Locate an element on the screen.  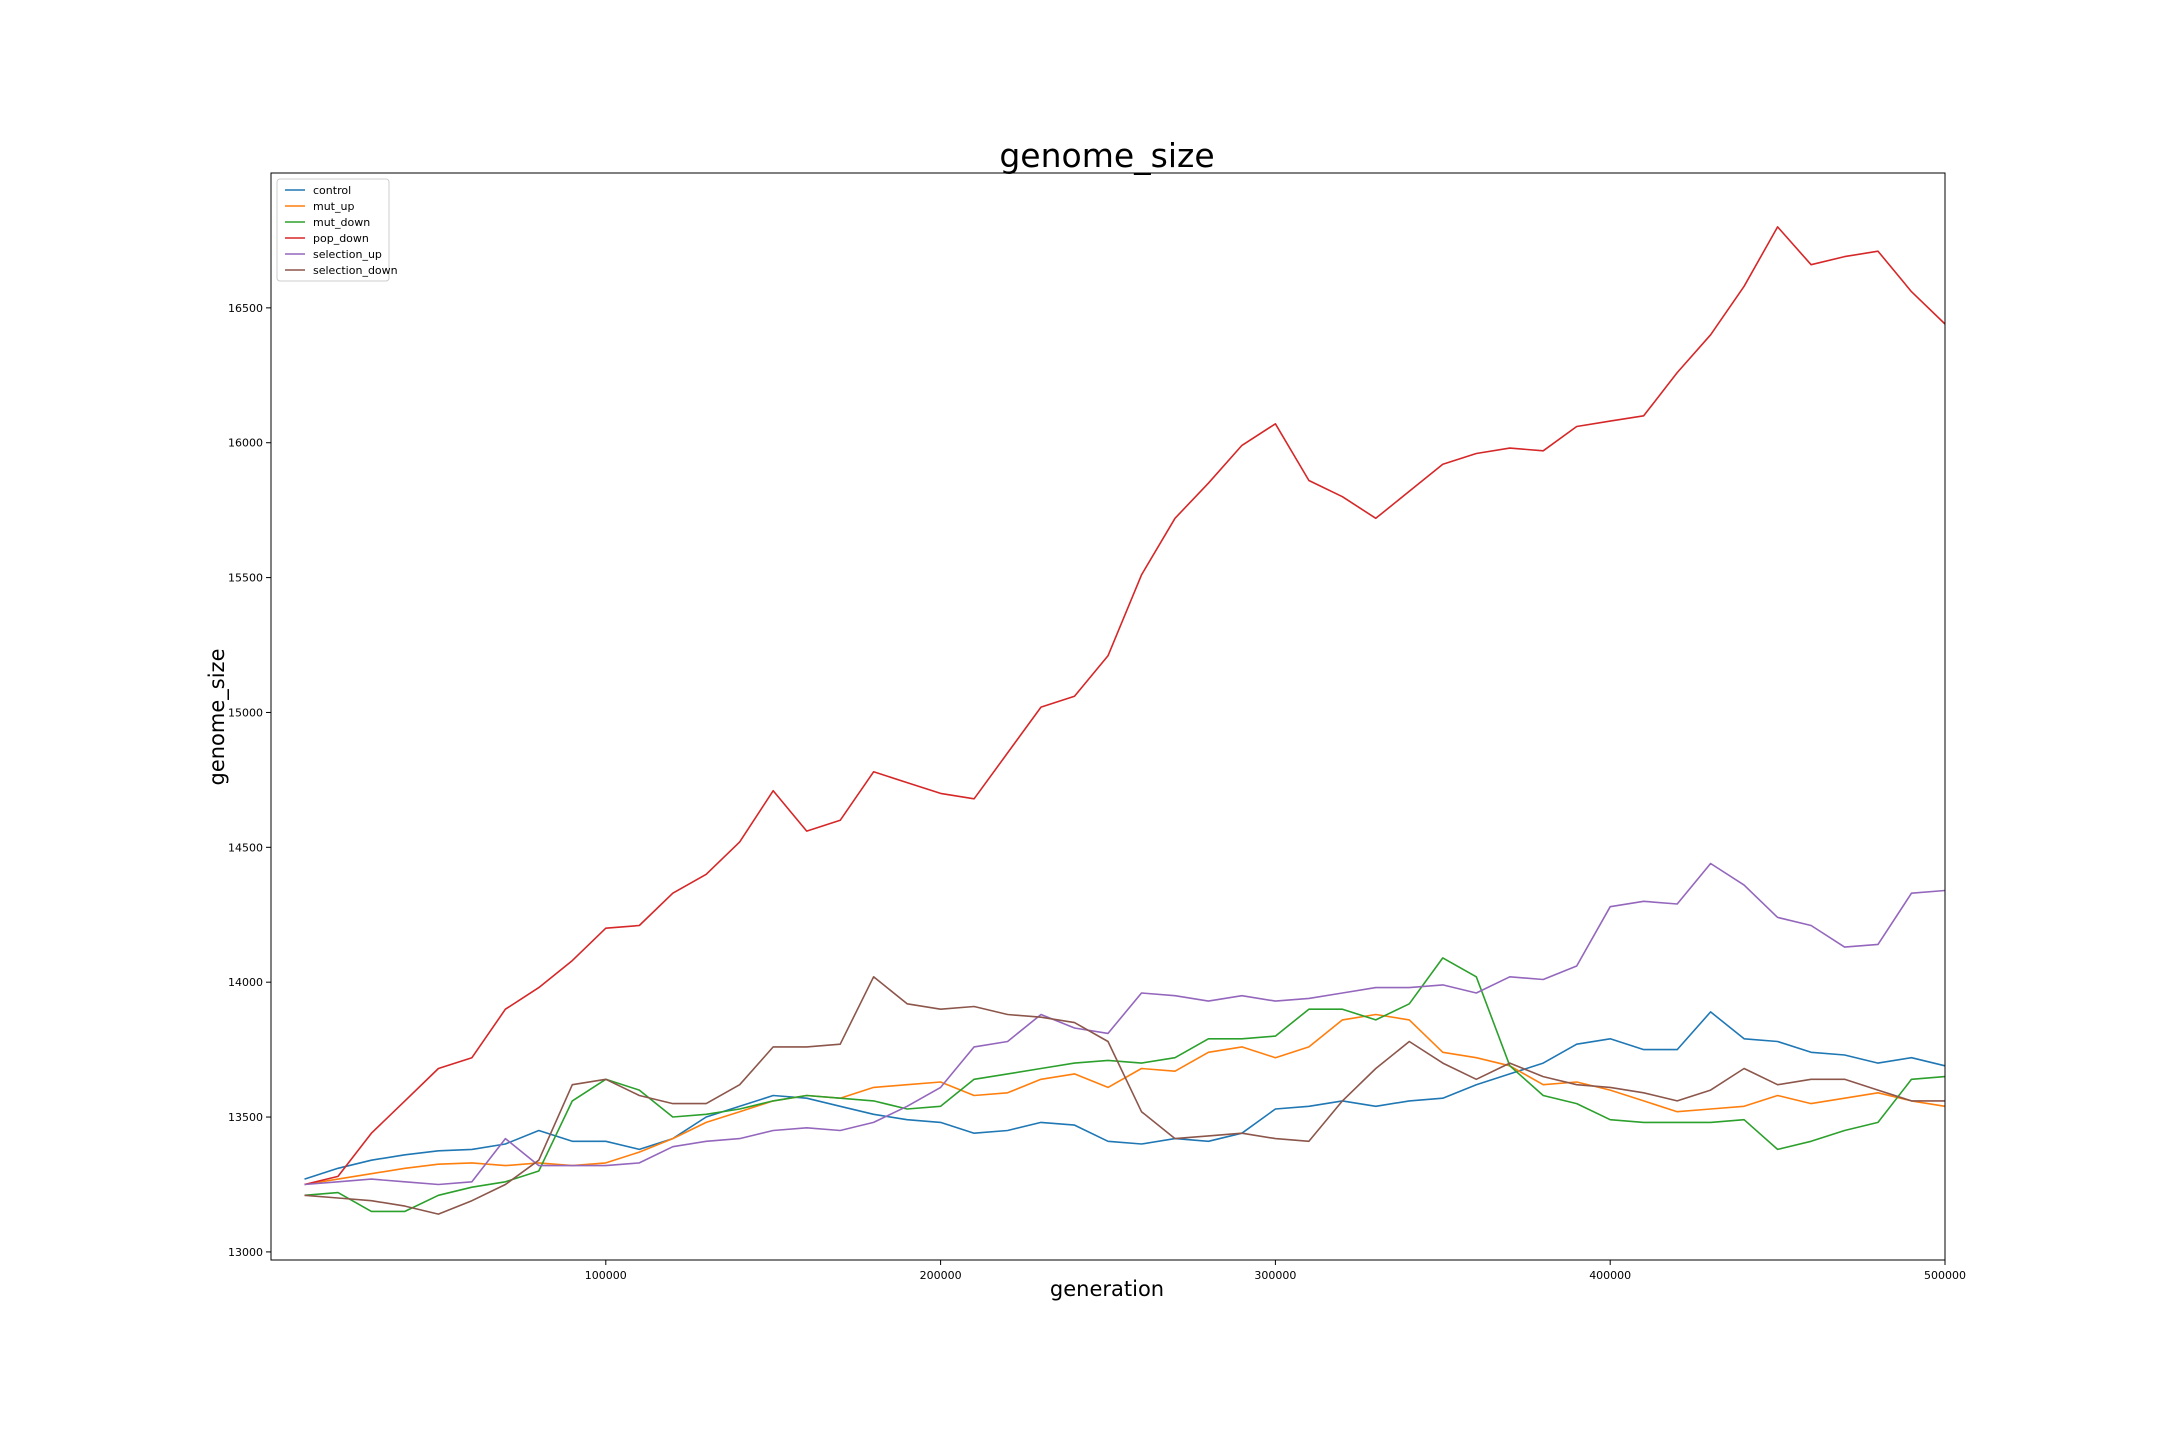
series-line-control is located at coordinates (1125, 1095).